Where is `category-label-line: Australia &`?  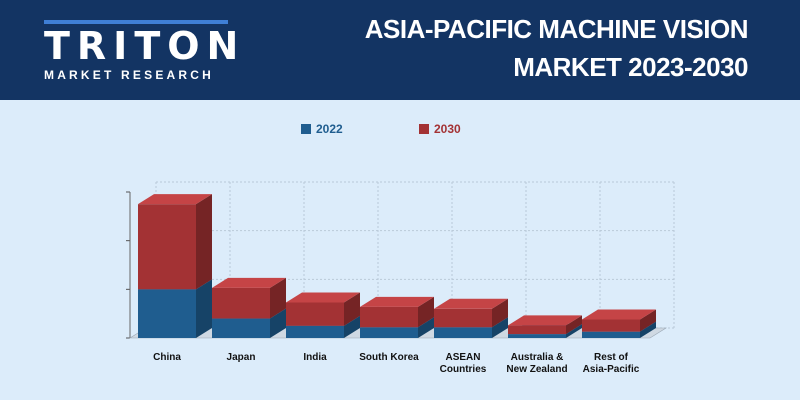
category-label-line: Australia & is located at coordinates (537, 357).